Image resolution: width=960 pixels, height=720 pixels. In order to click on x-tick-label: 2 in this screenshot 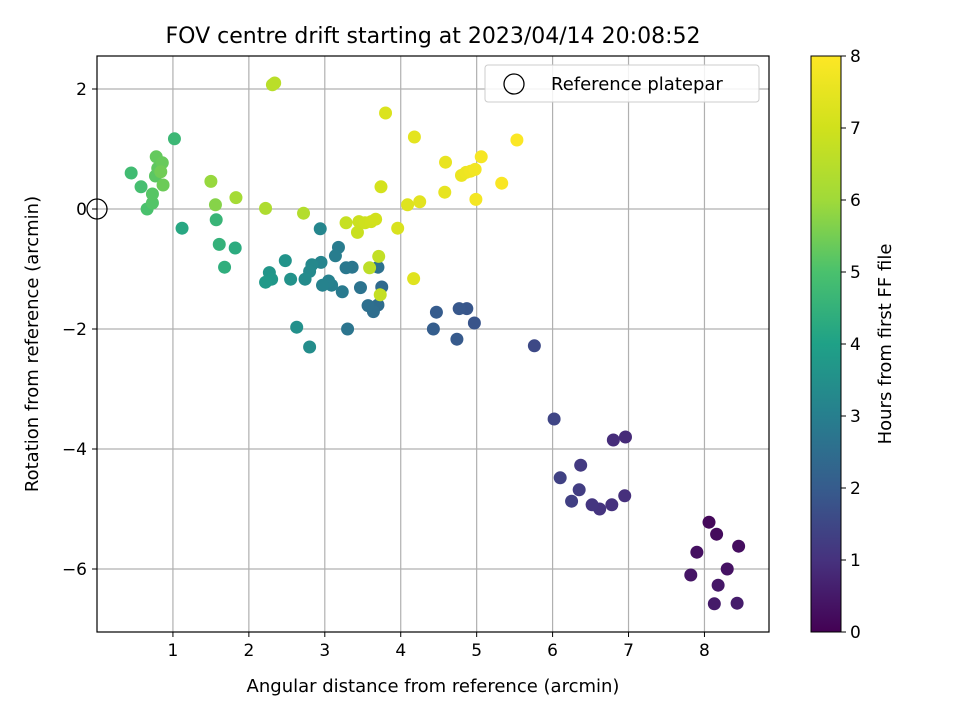, I will do `click(248, 651)`.